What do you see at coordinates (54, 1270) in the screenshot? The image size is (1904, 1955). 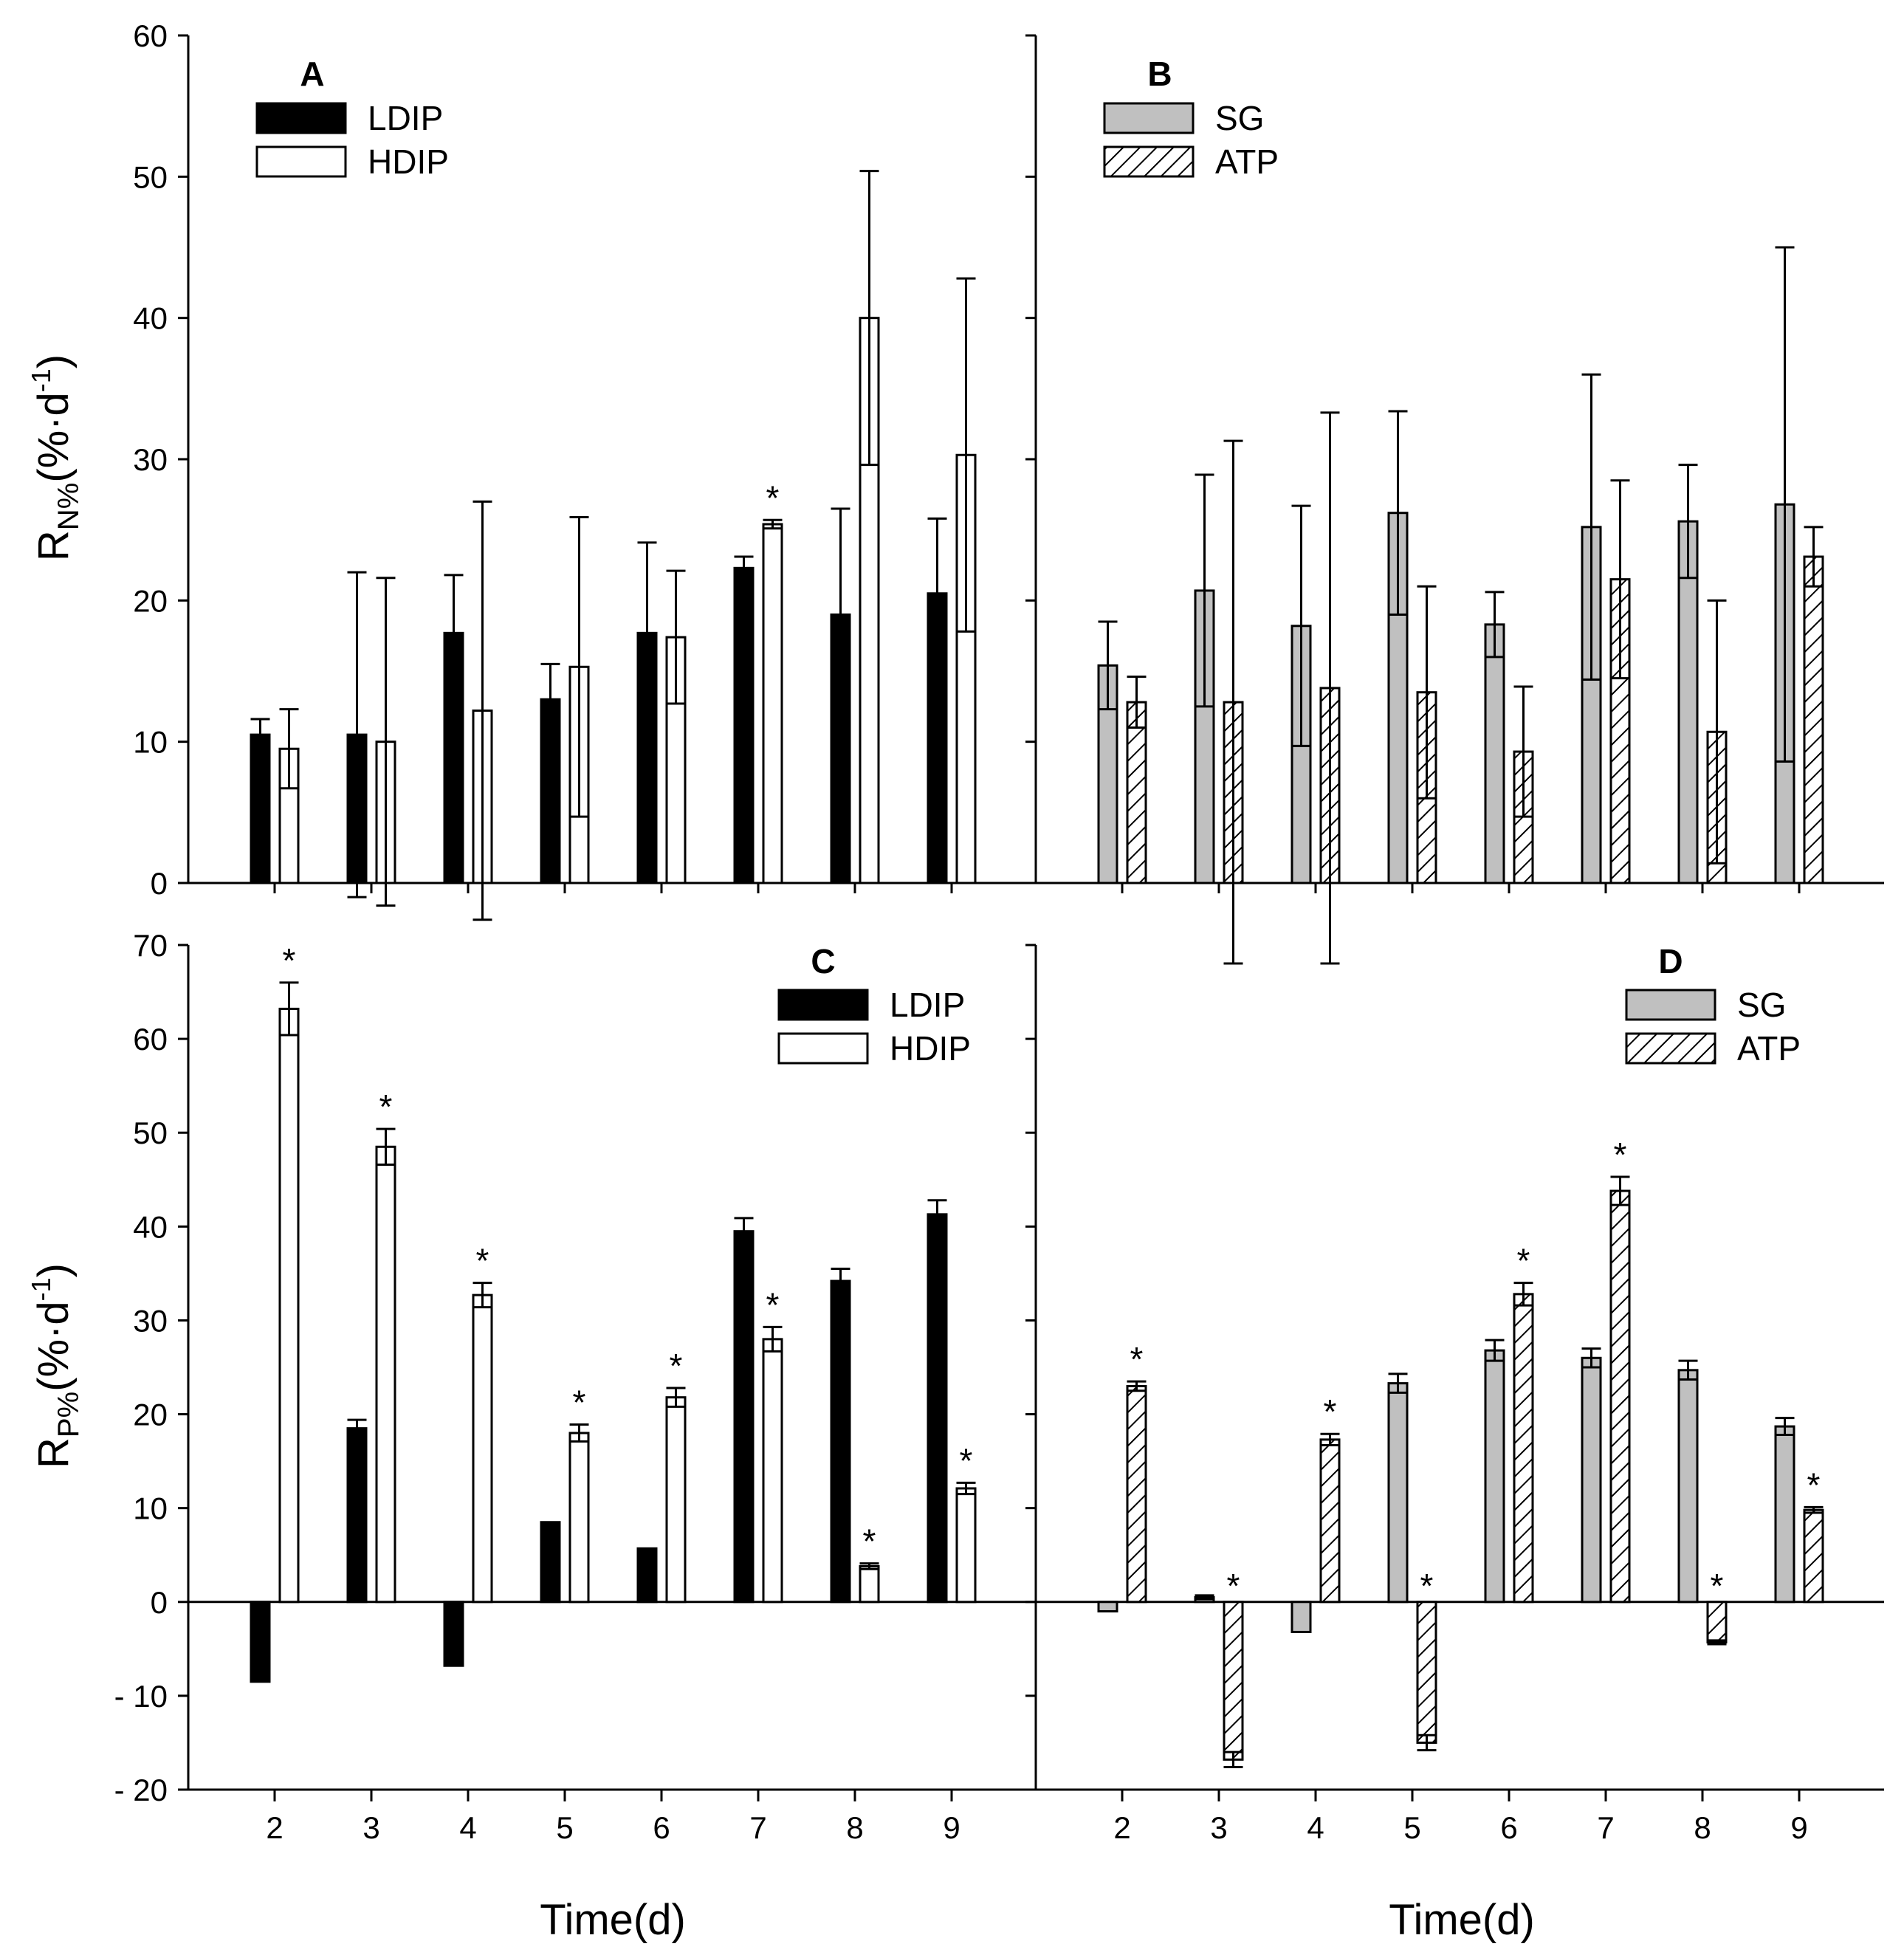 I see `bottom-y-title-close: )` at bounding box center [54, 1270].